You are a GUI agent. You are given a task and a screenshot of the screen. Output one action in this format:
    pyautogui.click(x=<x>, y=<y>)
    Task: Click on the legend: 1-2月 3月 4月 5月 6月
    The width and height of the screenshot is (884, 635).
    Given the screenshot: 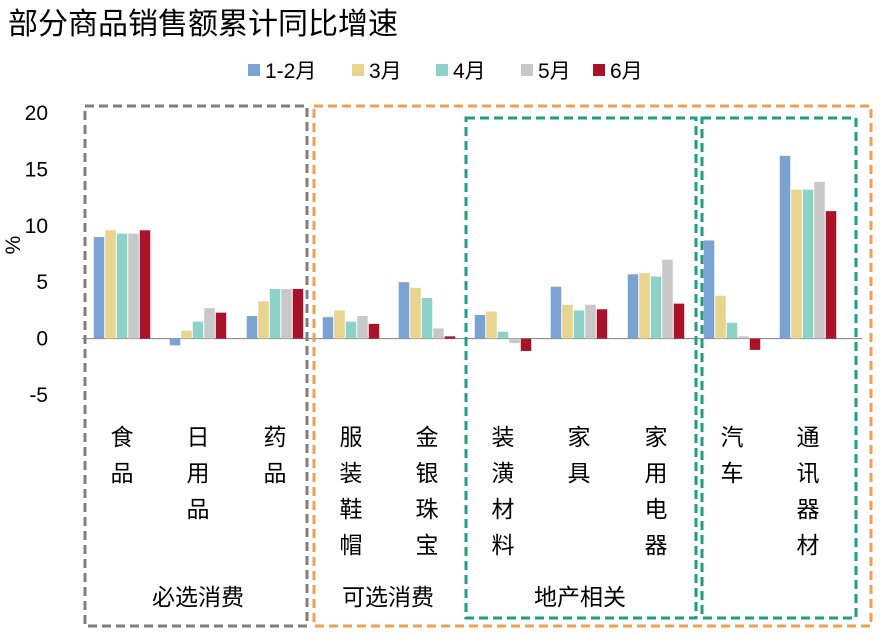 What is the action you would take?
    pyautogui.click(x=445, y=71)
    